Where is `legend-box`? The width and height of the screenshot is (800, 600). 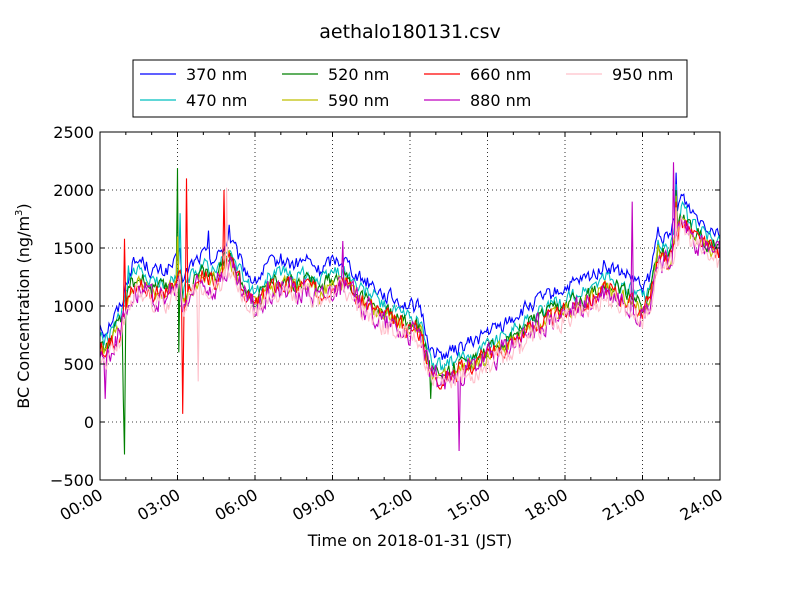 legend-box is located at coordinates (410, 88).